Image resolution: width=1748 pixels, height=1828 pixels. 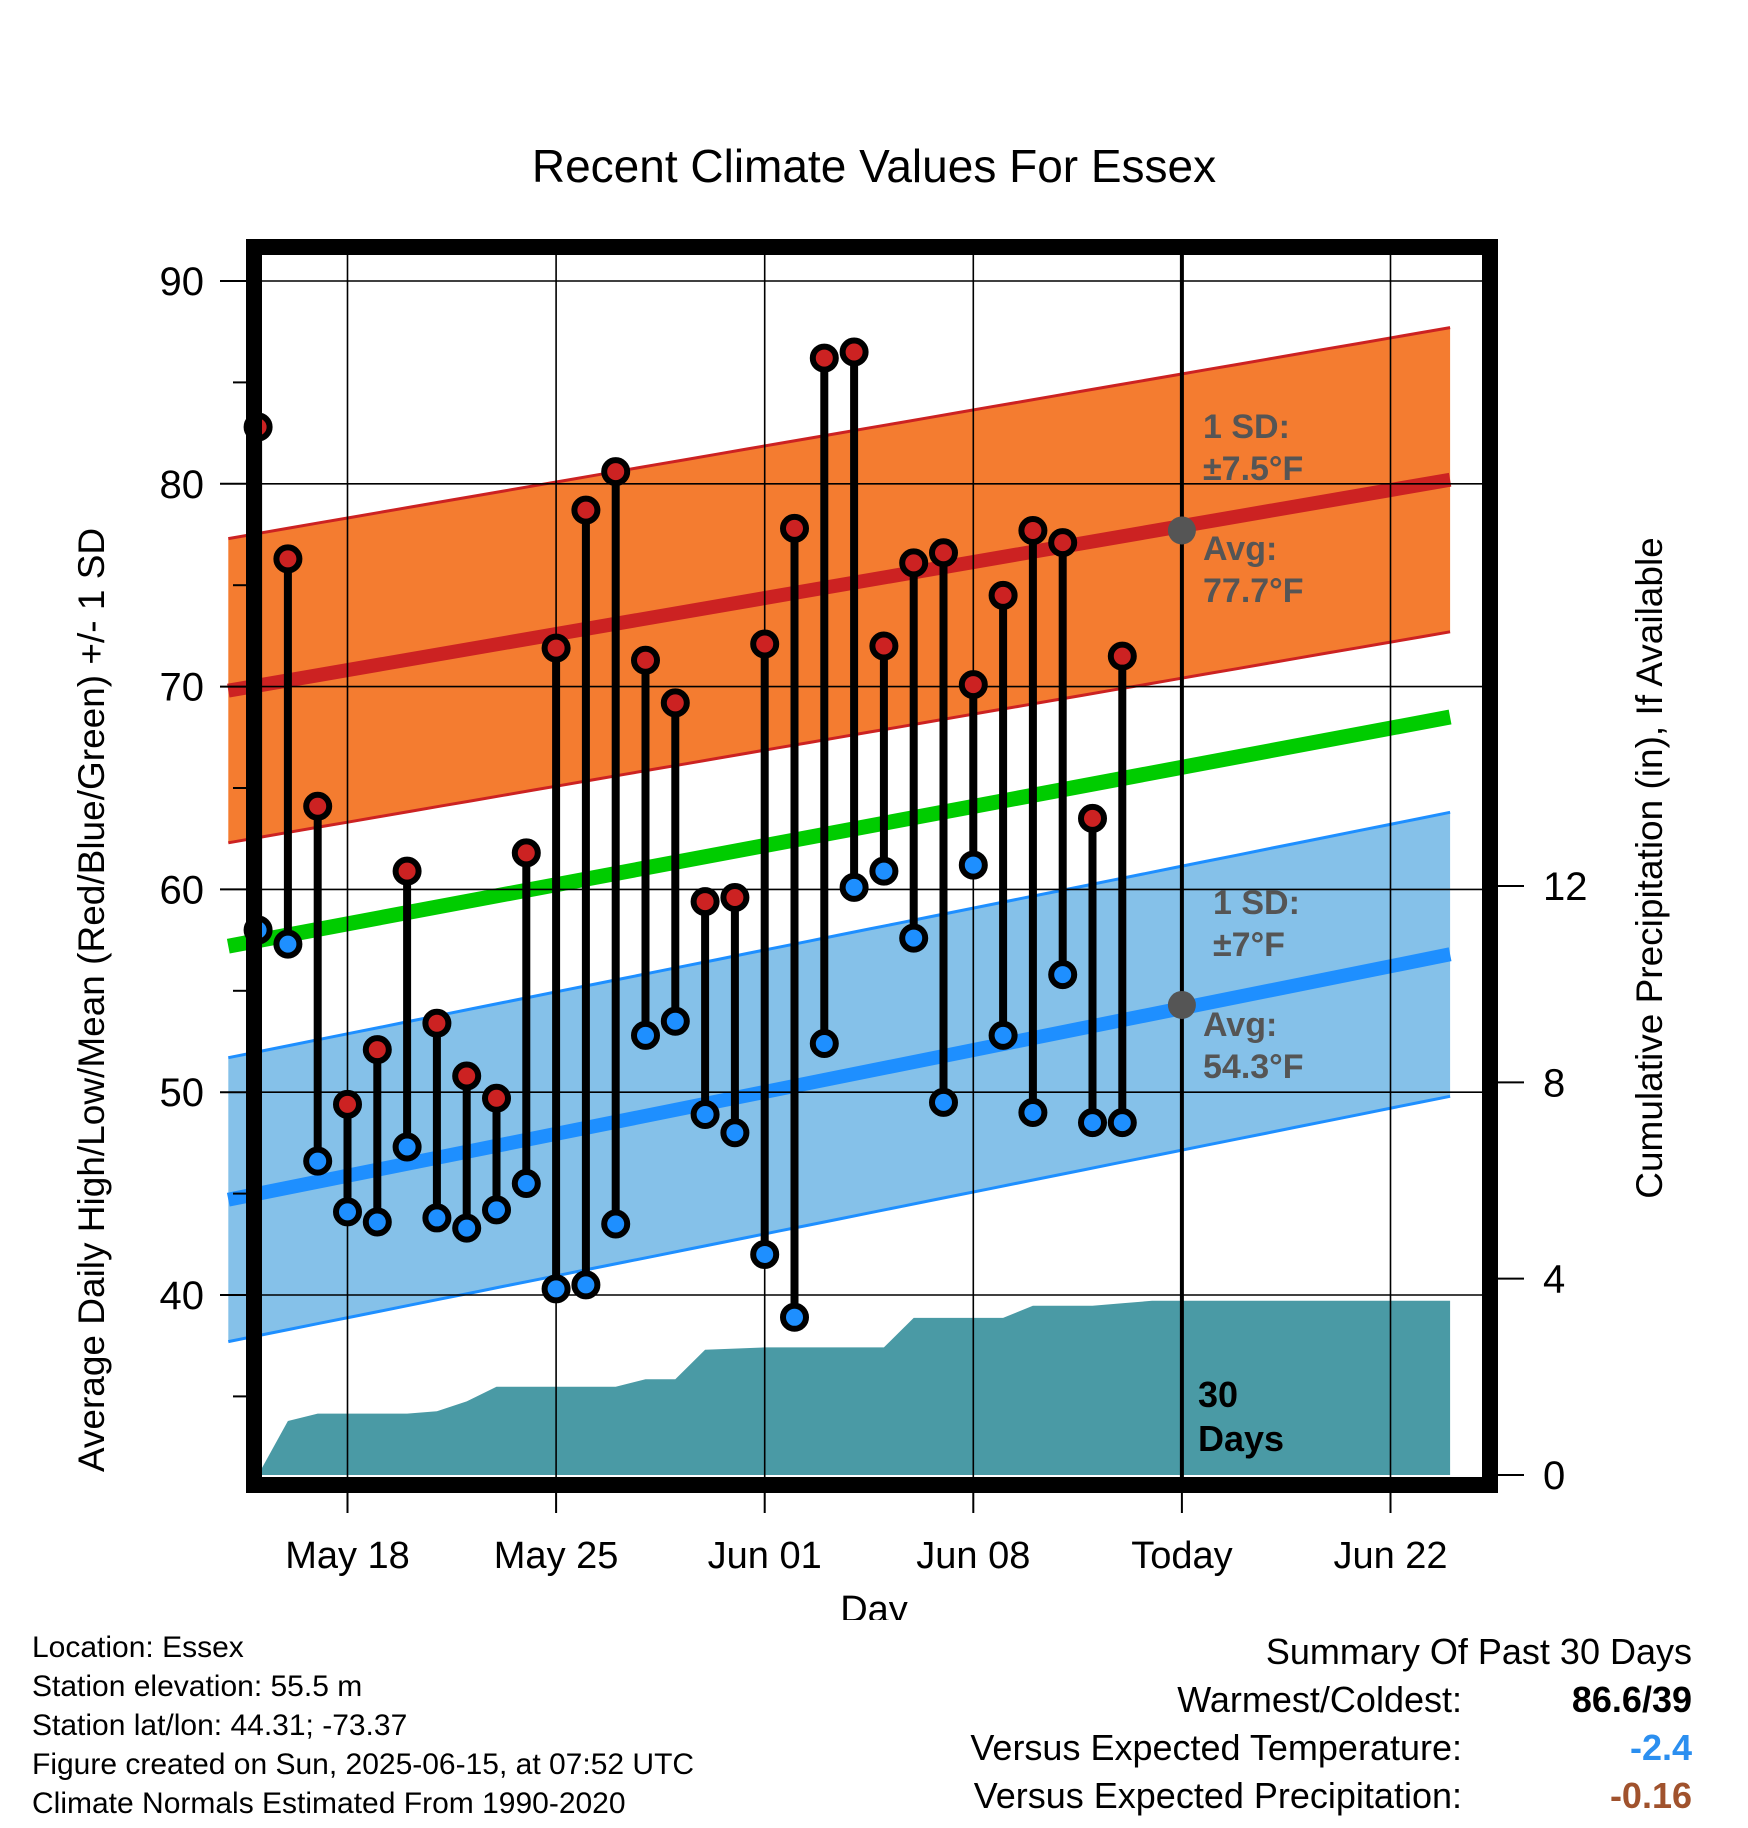 I want to click on temp-vs-expected-value: -2.4, so click(x=1660, y=1747).